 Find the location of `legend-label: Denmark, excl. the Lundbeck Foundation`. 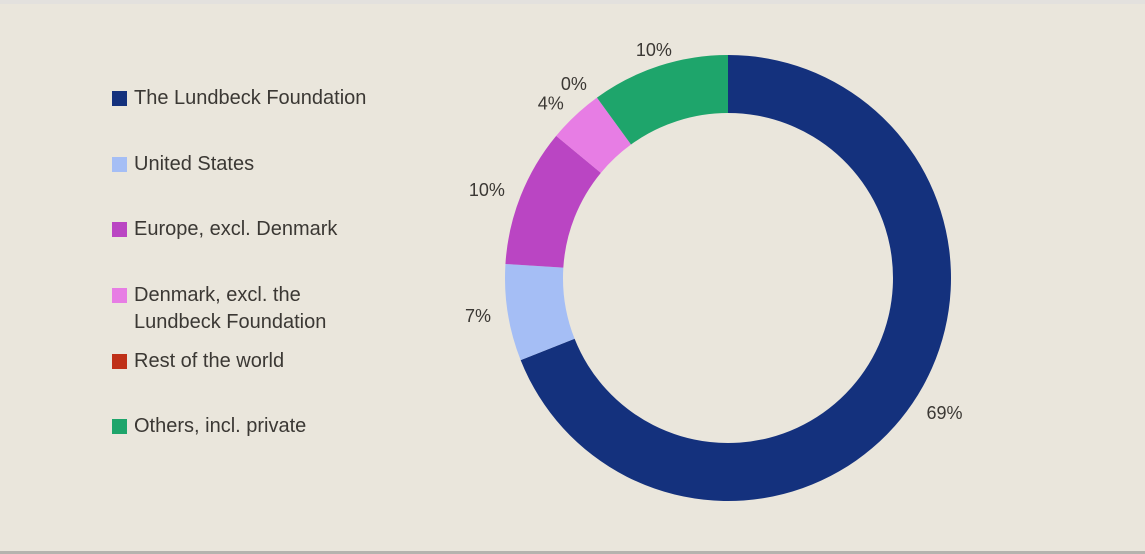

legend-label: Denmark, excl. the Lundbeck Foundation is located at coordinates (230, 308).